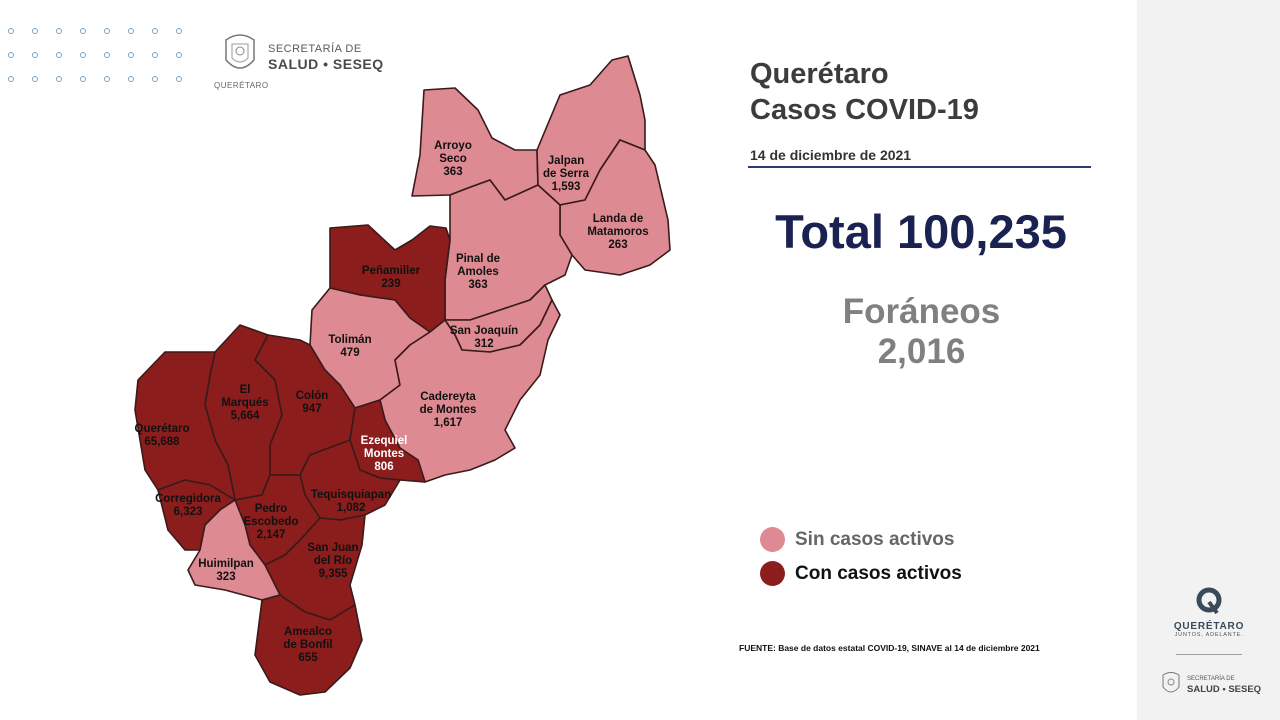 This screenshot has height=720, width=1280. Describe the element at coordinates (921, 311) in the screenshot. I see `foraneos-label: Foráneos` at that location.